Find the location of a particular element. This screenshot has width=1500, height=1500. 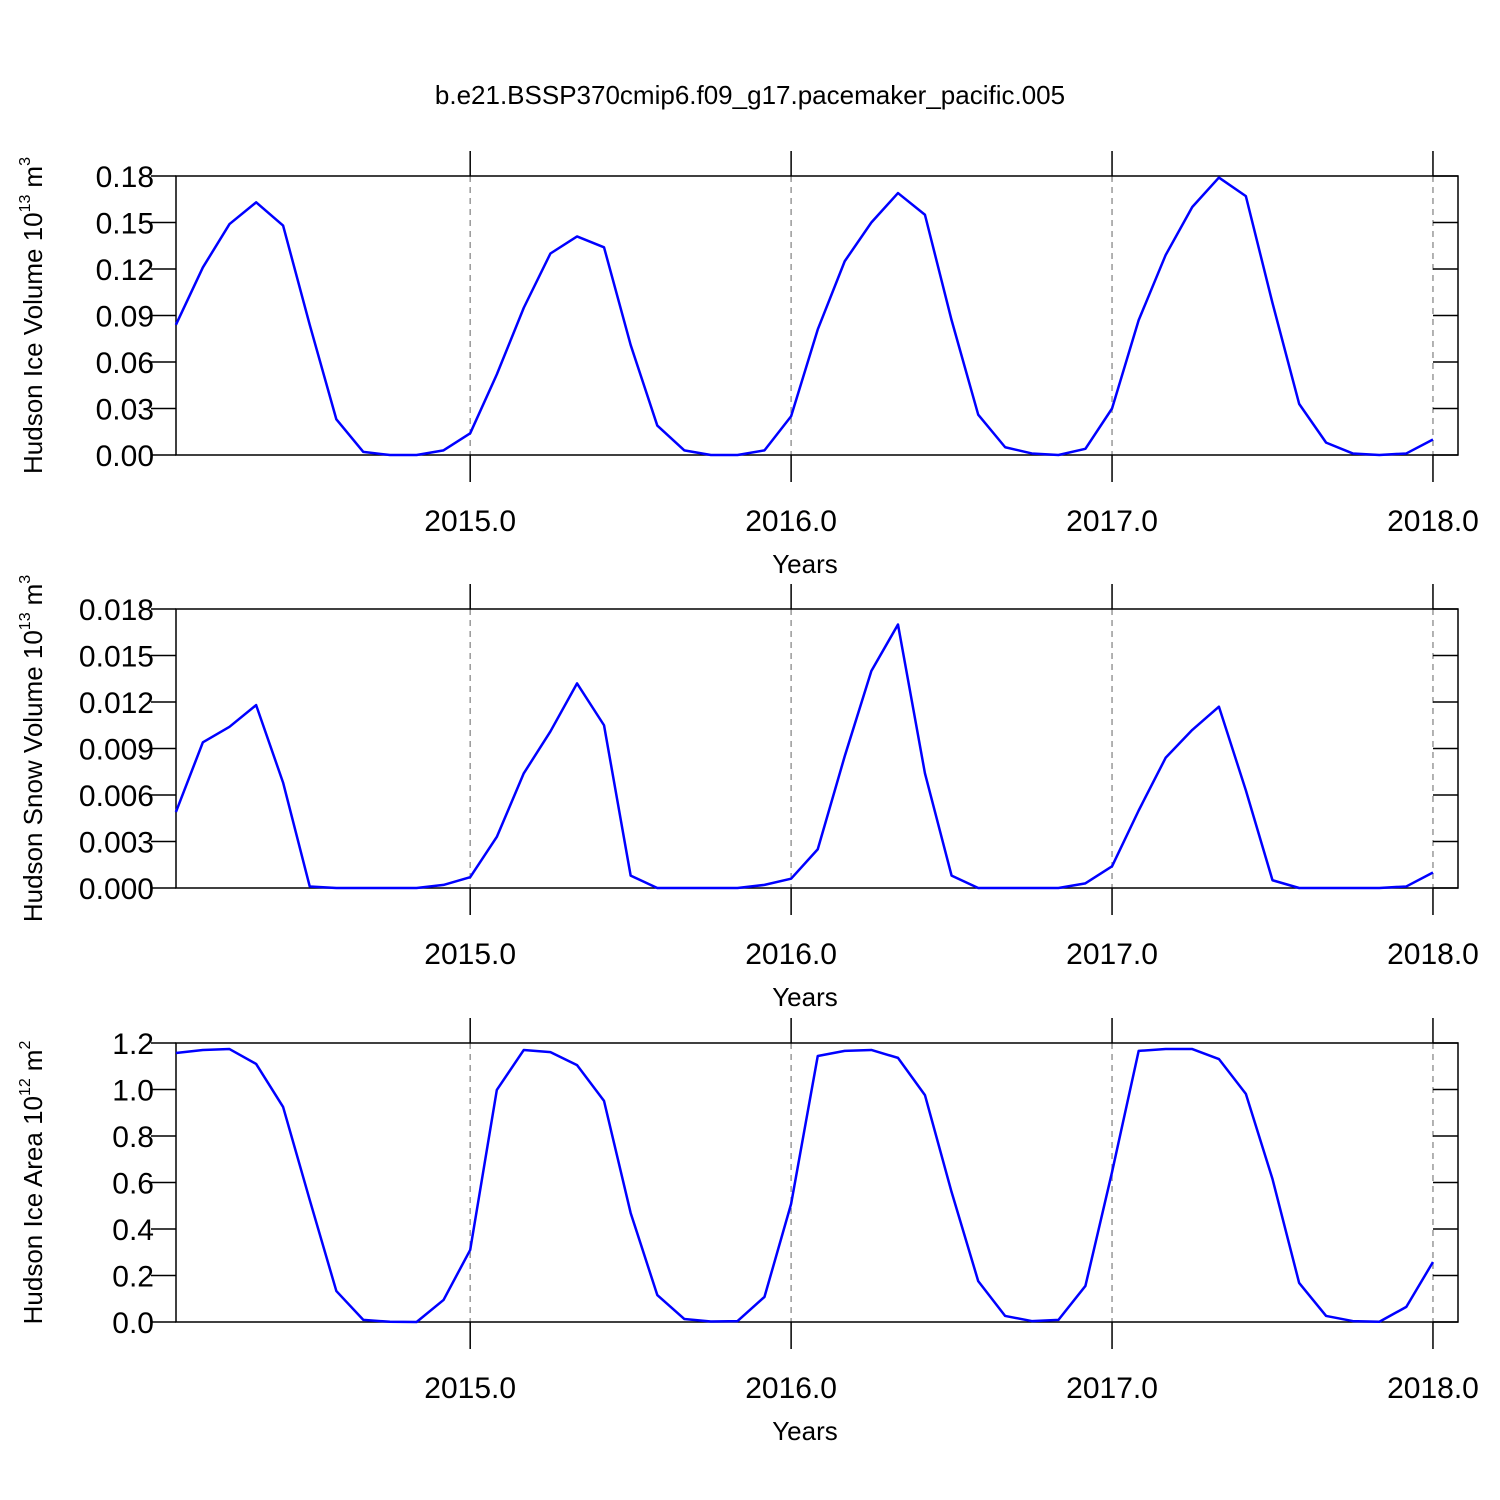

y-tick-label: 0.4 is located at coordinates (133, 1230).